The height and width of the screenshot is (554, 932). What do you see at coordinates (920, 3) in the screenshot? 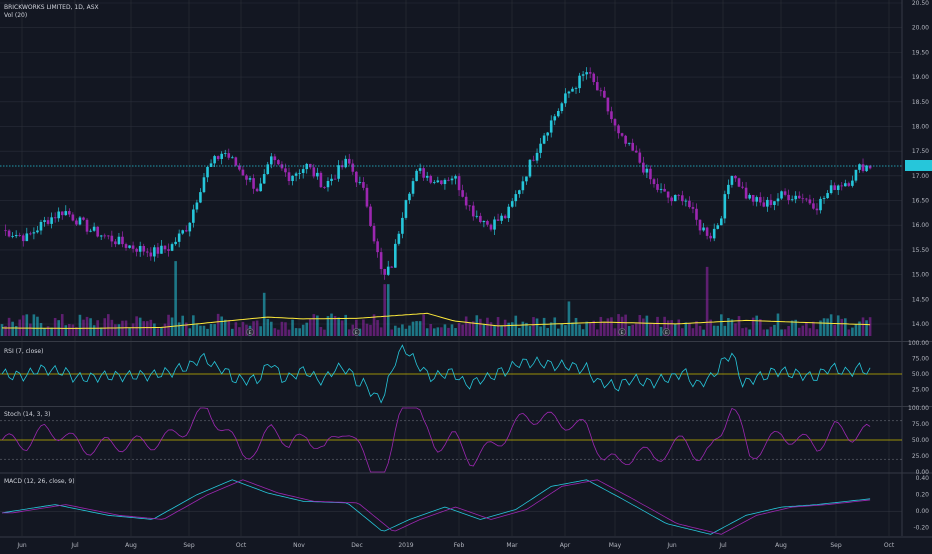
I see `price-tick-label: 20.50` at bounding box center [920, 3].